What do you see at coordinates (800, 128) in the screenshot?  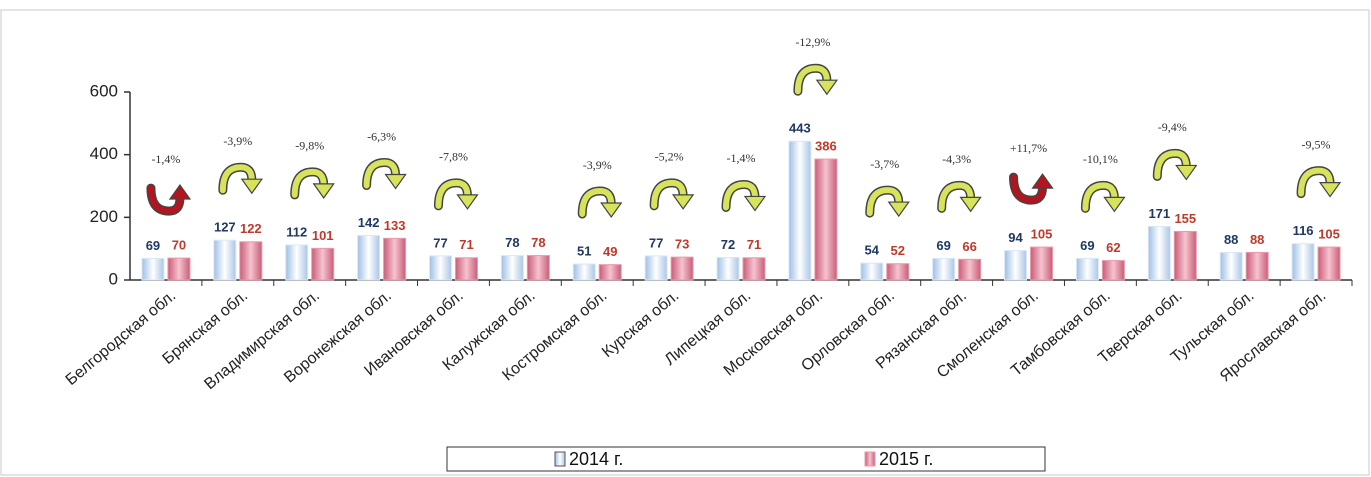 I see `value-label: 443` at bounding box center [800, 128].